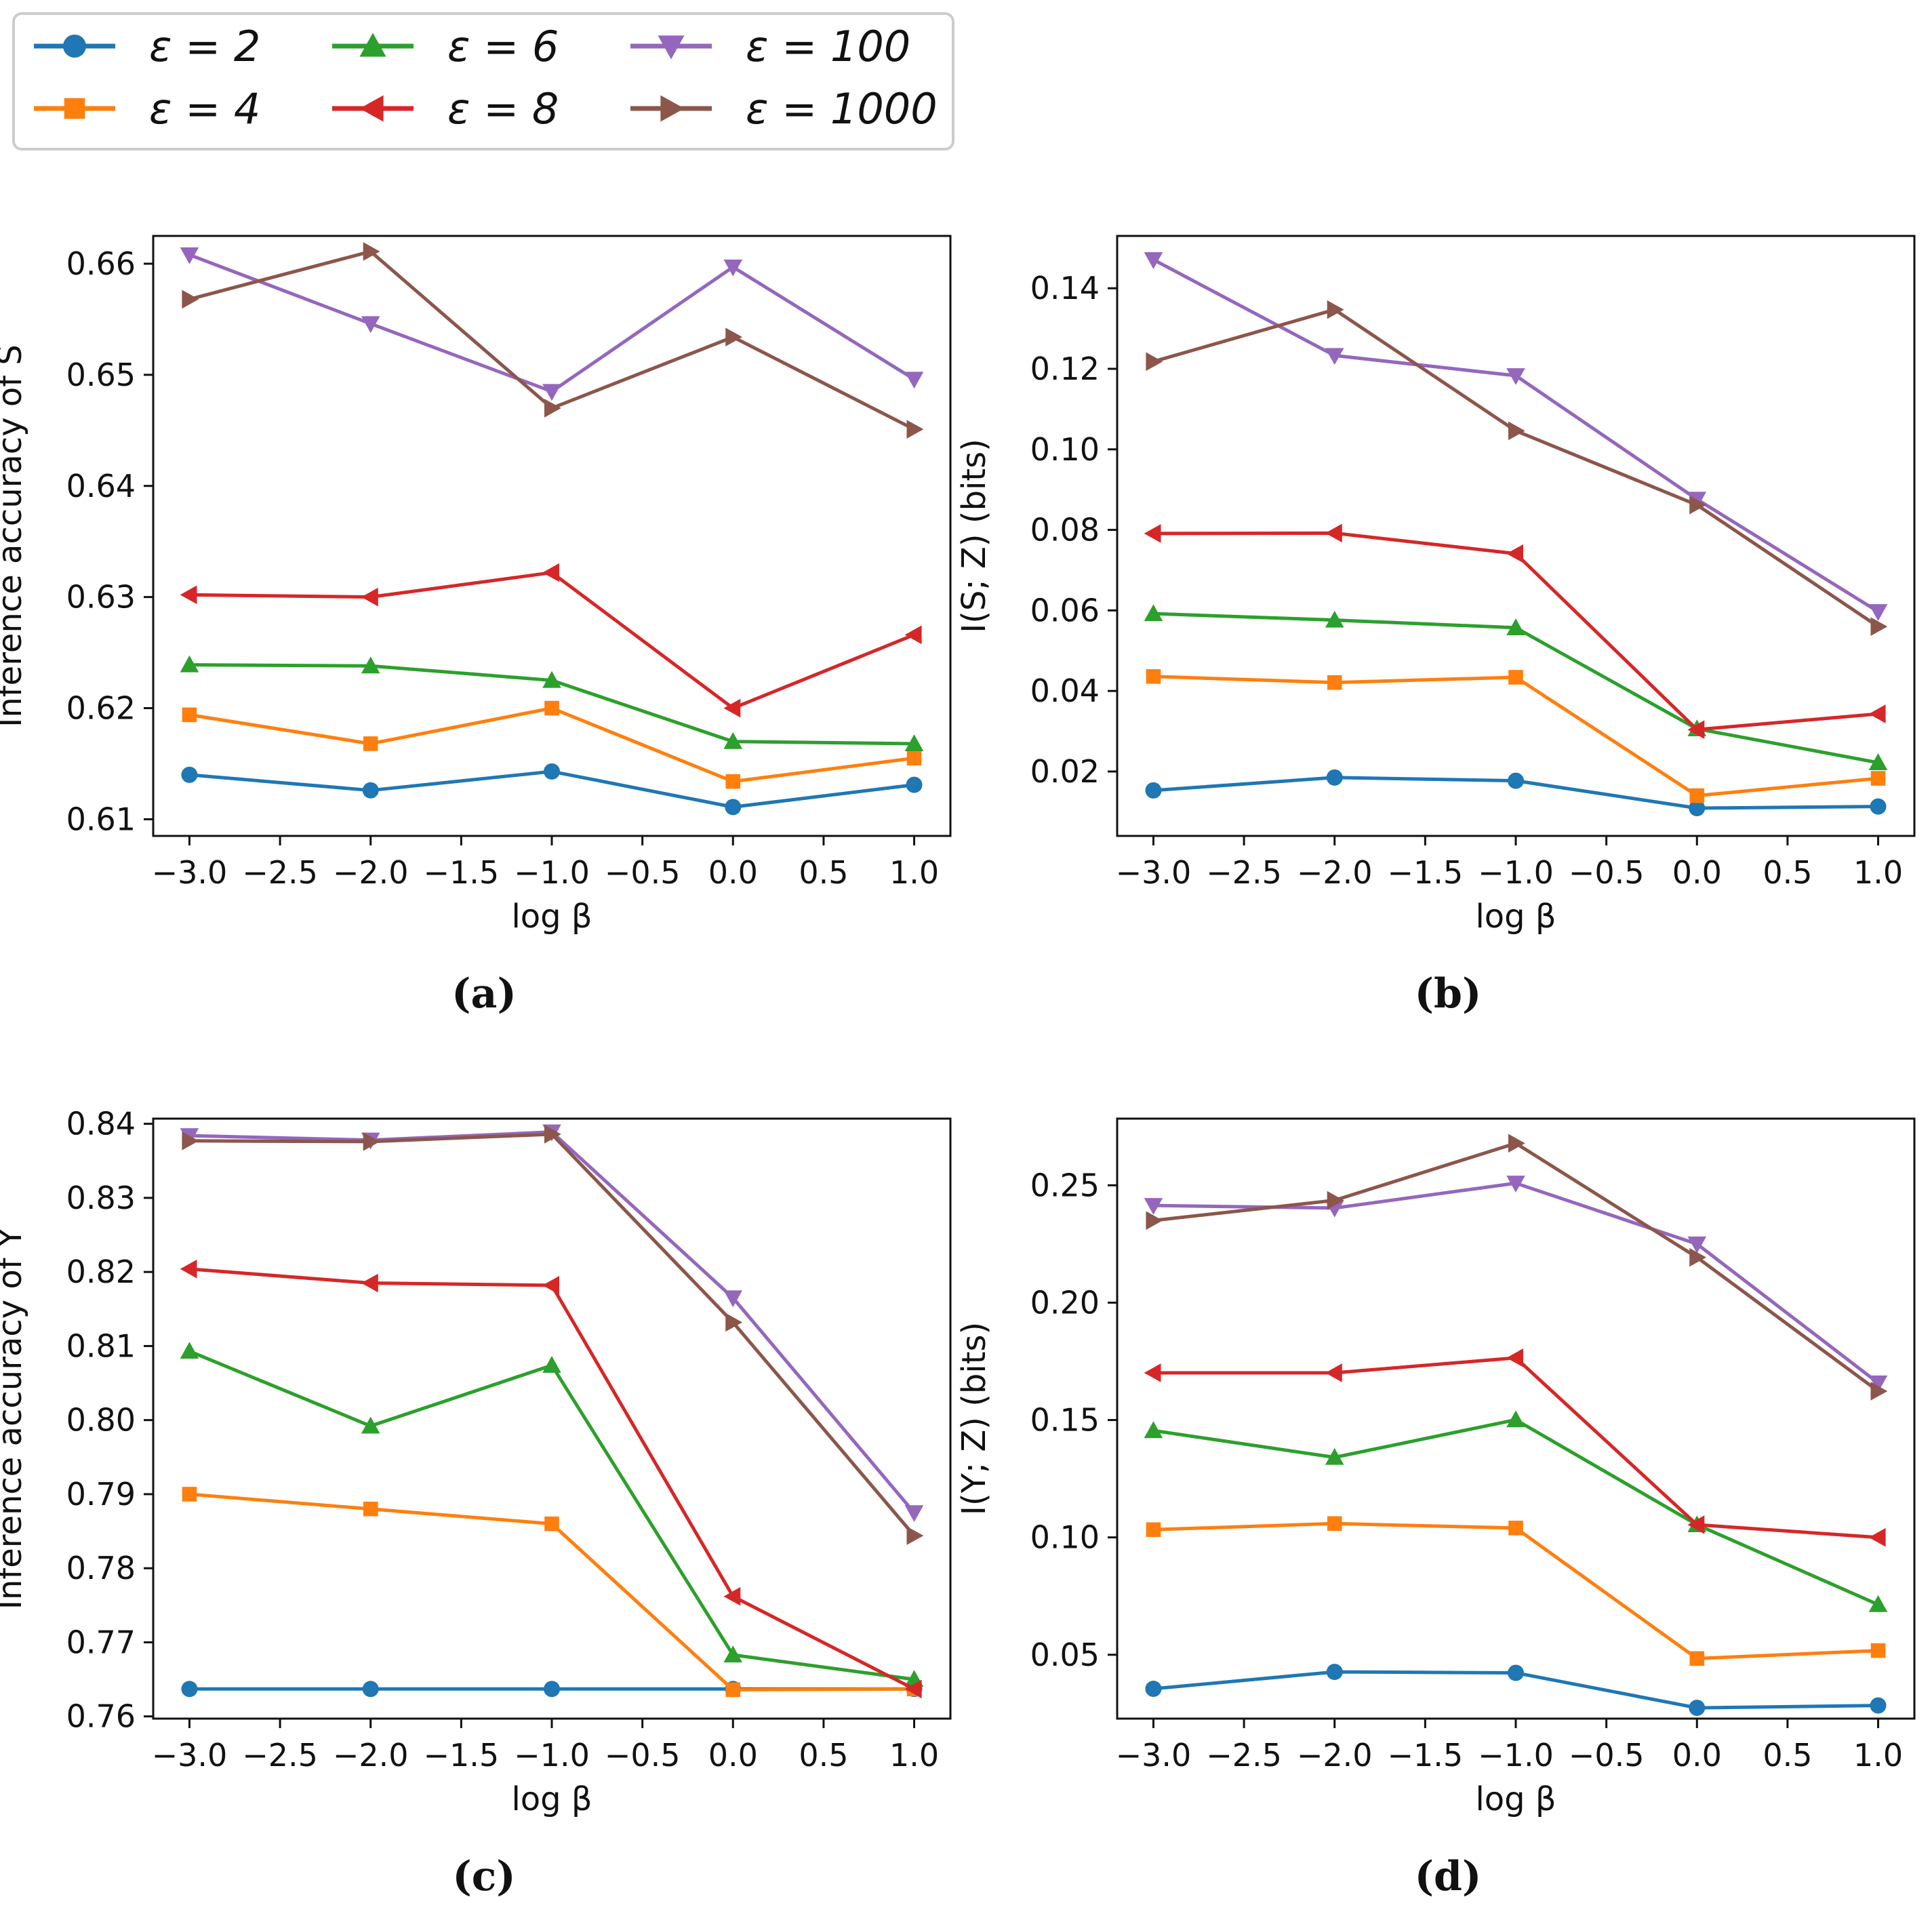 The height and width of the screenshot is (1922, 1932). Describe the element at coordinates (101, 708) in the screenshot. I see `y-tick-label: 0.62` at that location.